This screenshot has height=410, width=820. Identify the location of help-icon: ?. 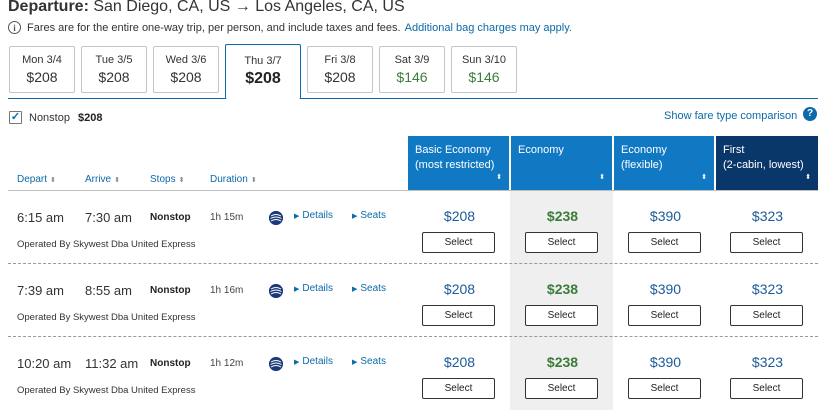
(810, 114).